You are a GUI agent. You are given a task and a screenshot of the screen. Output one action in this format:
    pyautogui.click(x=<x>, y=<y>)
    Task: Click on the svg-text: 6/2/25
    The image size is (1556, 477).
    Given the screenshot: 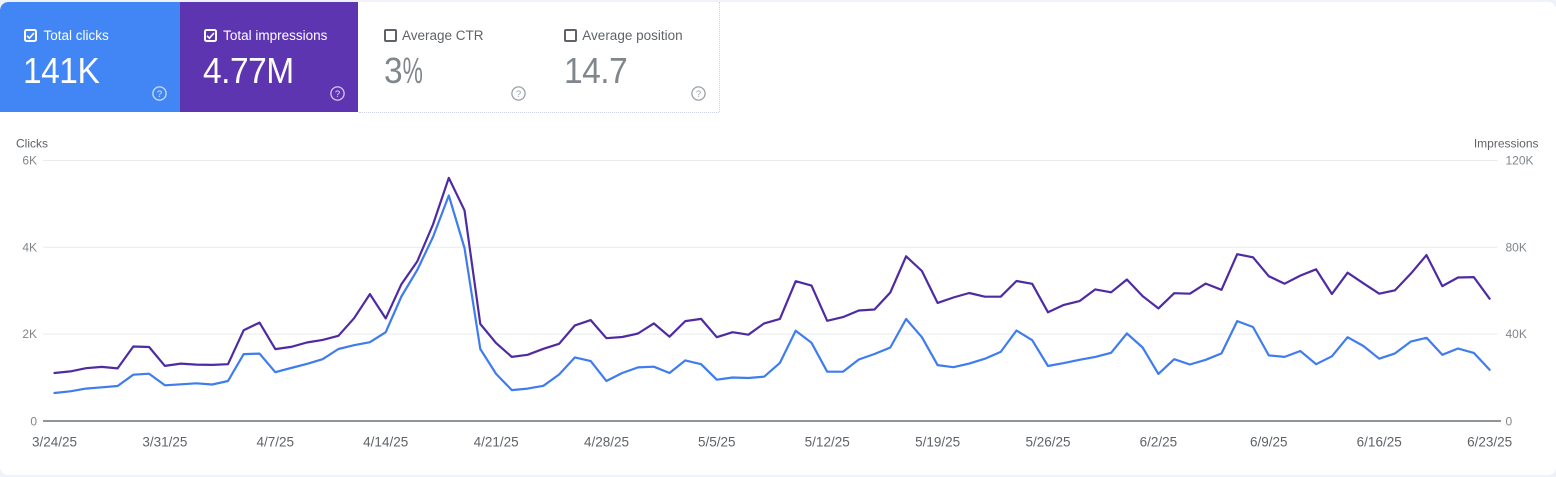 What is the action you would take?
    pyautogui.click(x=1159, y=441)
    